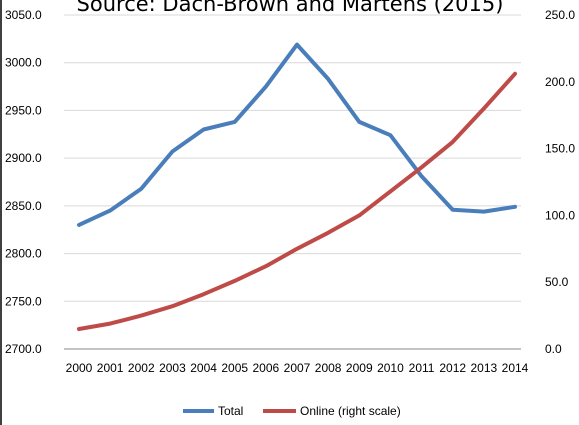 The height and width of the screenshot is (425, 579). I want to click on legend-label-online: Online (right scale), so click(350, 411).